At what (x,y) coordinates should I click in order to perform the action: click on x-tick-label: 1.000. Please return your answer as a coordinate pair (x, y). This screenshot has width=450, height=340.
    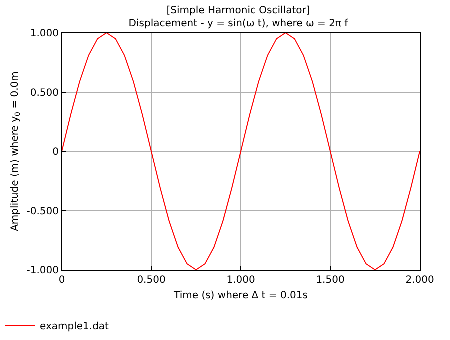
    Looking at the image, I should click on (241, 280).